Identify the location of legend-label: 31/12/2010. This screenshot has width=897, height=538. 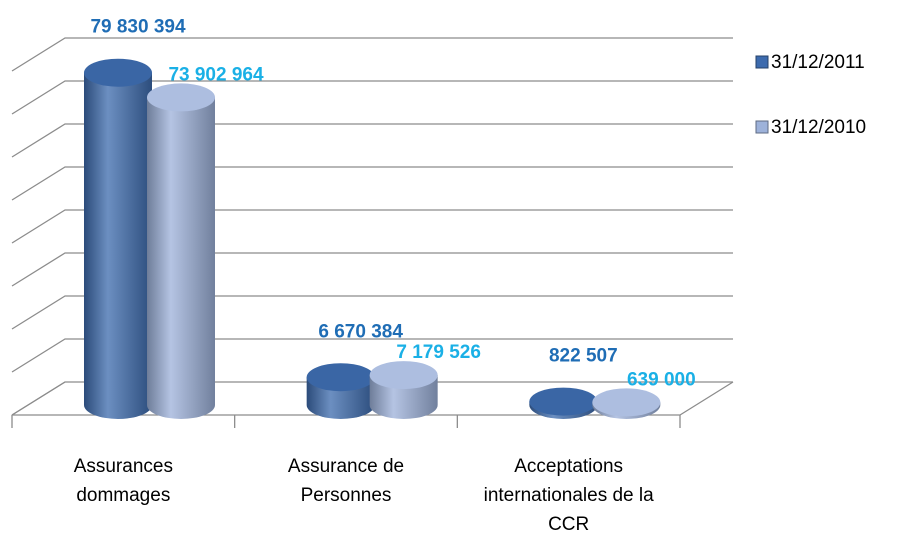
(818, 127).